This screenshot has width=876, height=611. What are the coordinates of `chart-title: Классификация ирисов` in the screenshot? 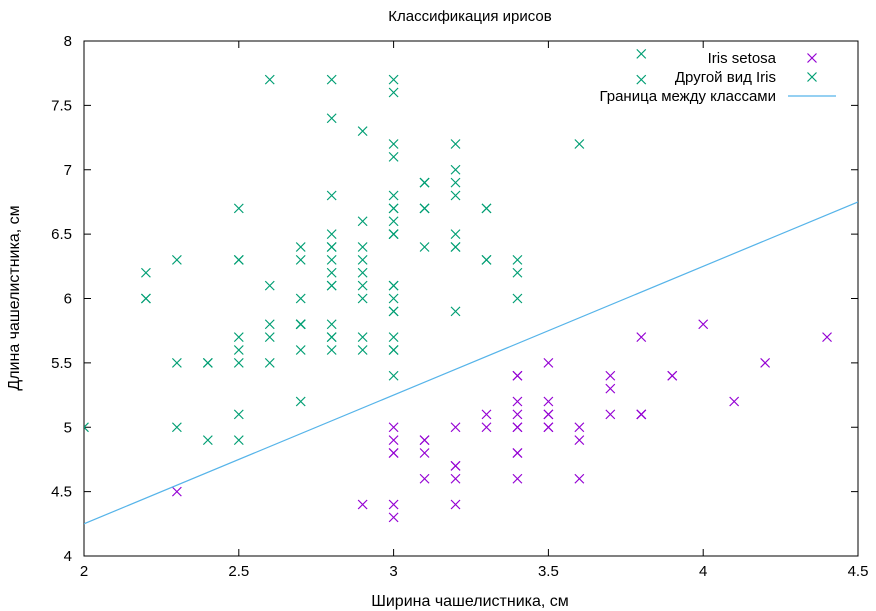 It's located at (470, 16).